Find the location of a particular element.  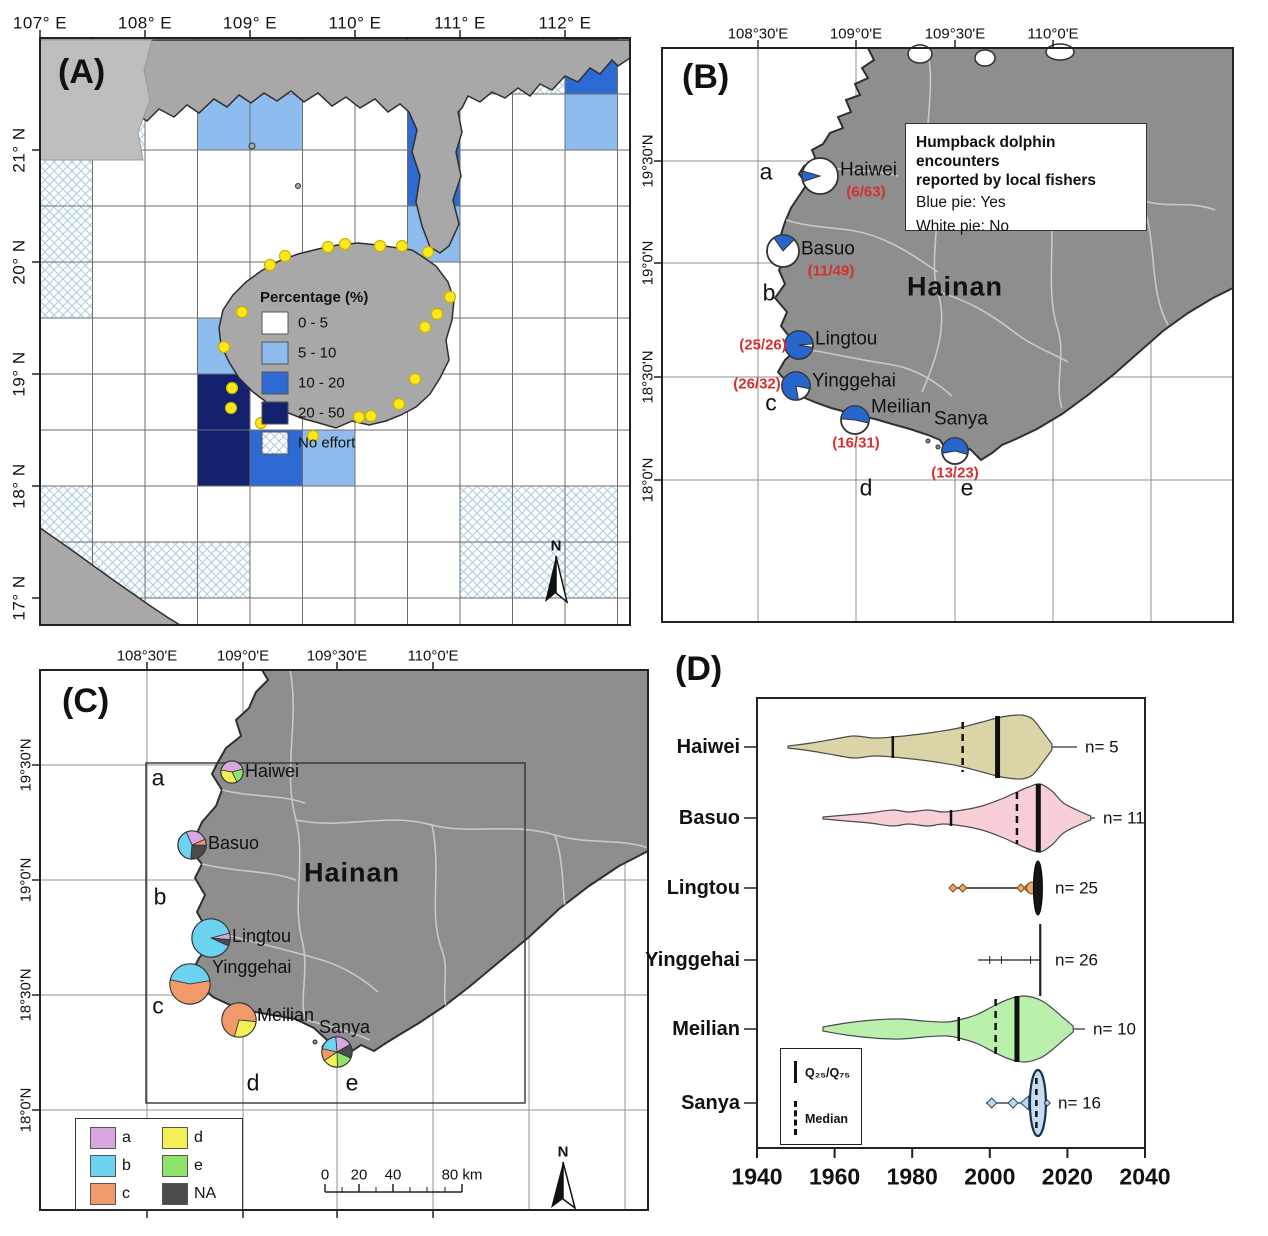

legend-label: 5 - 10 is located at coordinates (317, 353).